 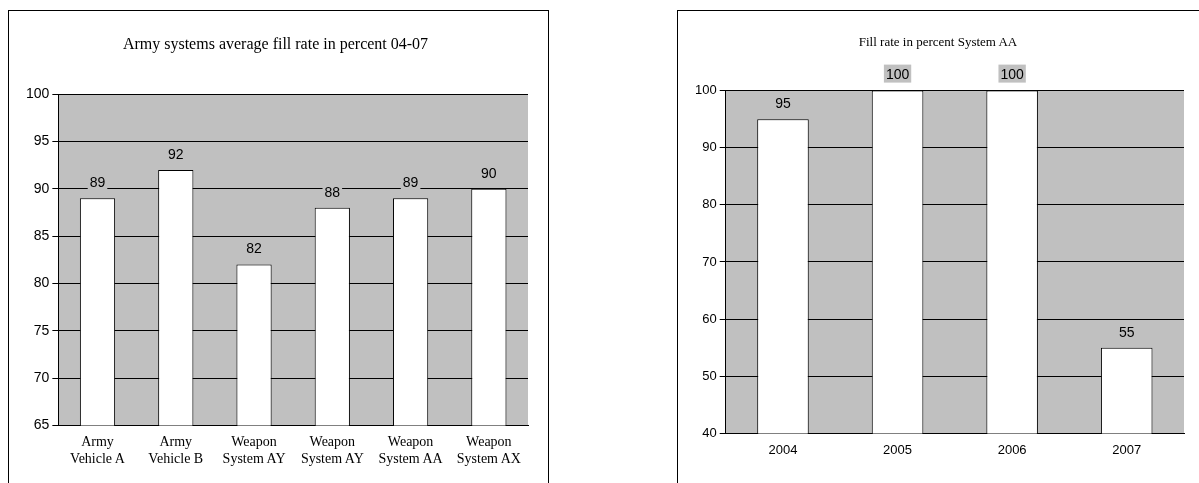 What do you see at coordinates (783, 449) in the screenshot?
I see `x-tick-label: 2004` at bounding box center [783, 449].